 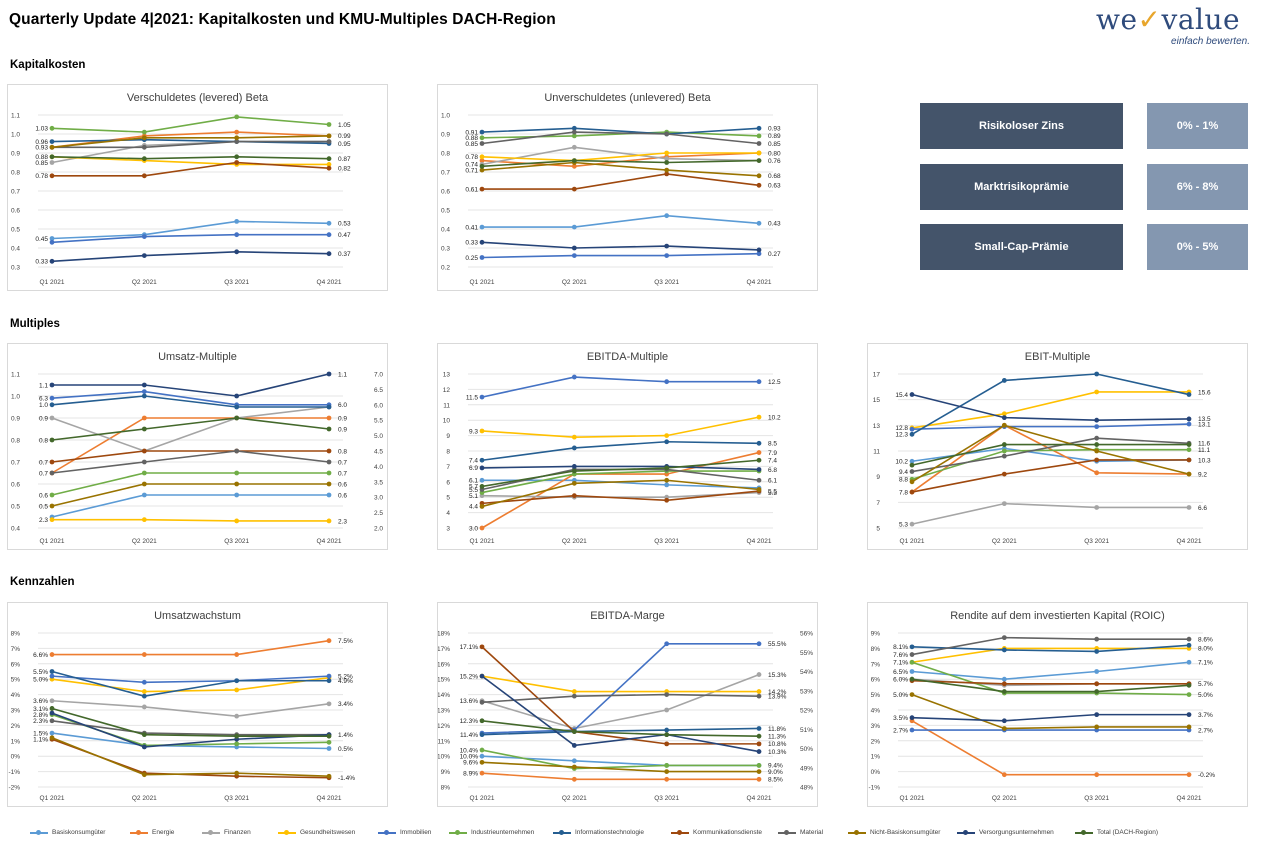 What do you see at coordinates (345, 676) in the screenshot?
I see `data-label-end: 5.2%` at bounding box center [345, 676].